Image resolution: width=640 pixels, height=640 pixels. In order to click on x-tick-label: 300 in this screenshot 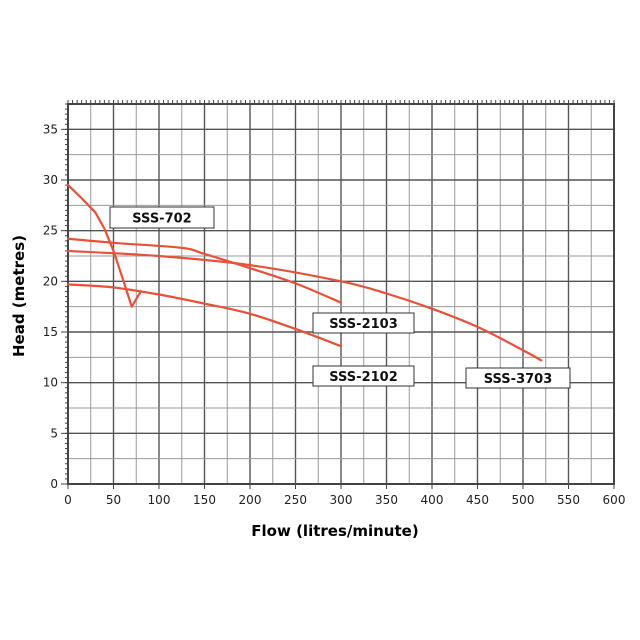, I will do `click(341, 500)`.